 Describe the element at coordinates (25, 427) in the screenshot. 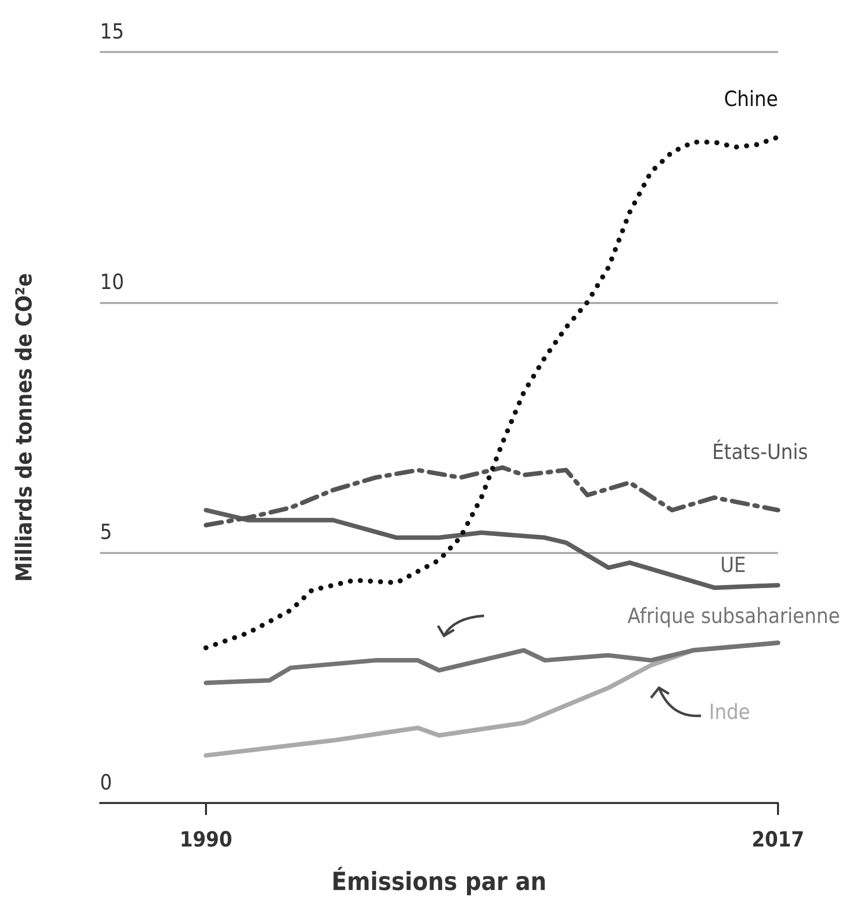

I see `y-axis-title: Milliards de tonnes de CO²e` at that location.